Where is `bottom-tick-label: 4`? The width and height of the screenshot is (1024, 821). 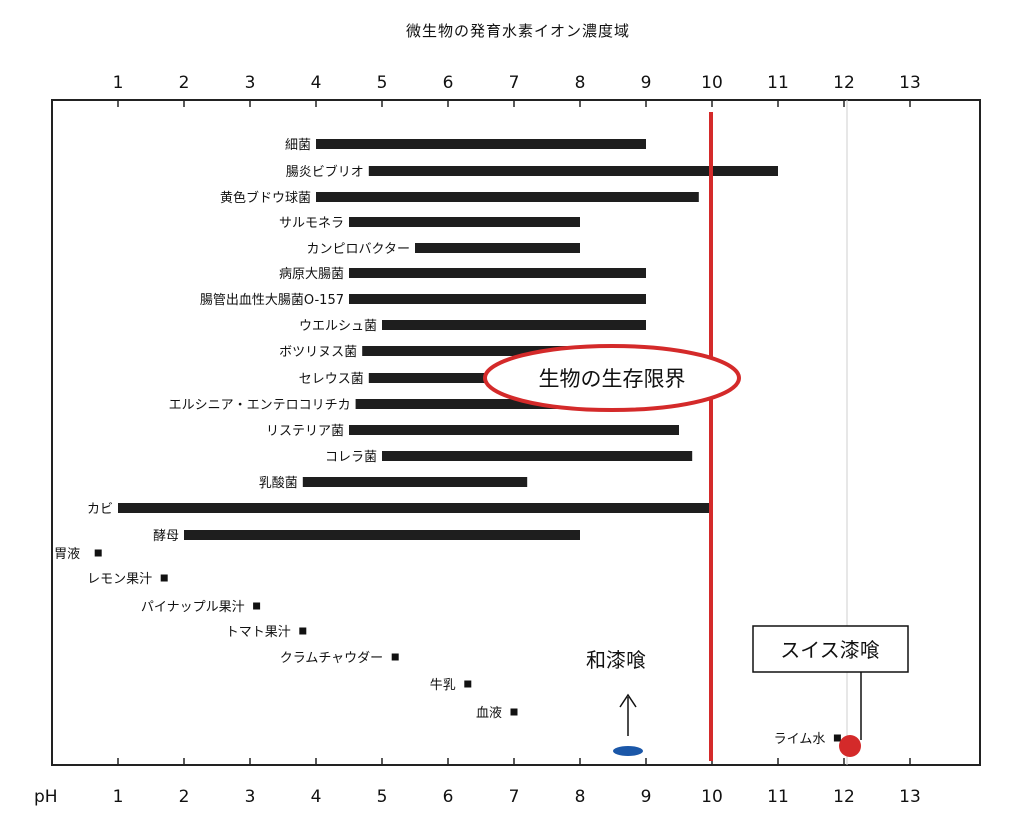 bottom-tick-label: 4 is located at coordinates (316, 797).